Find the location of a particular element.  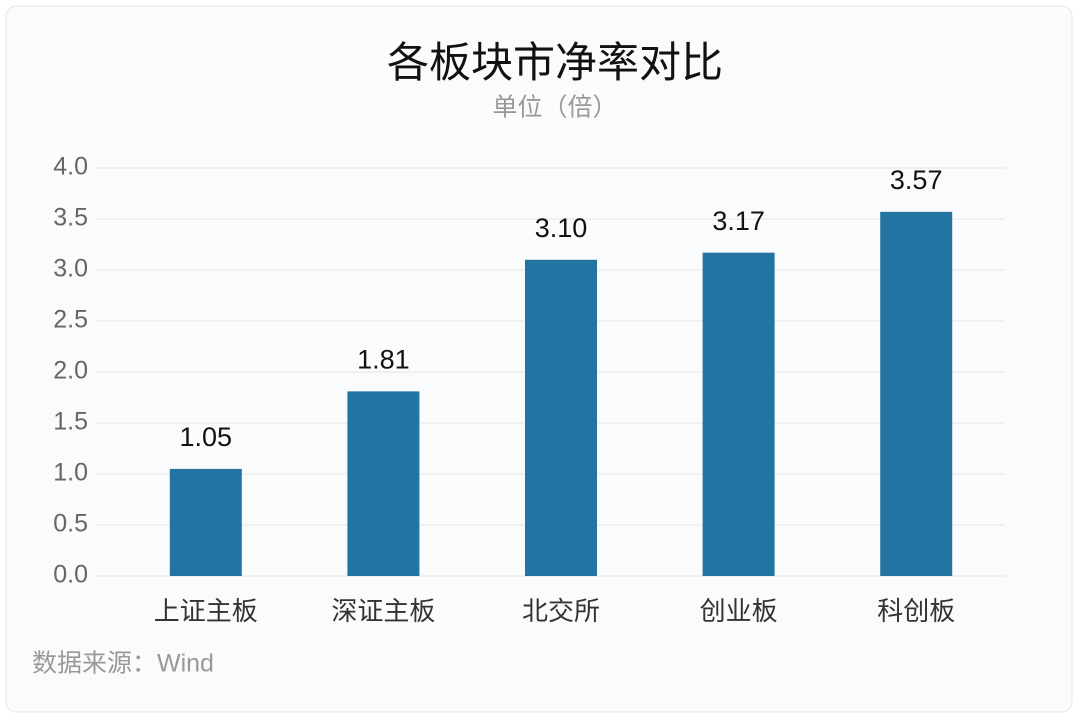

y-tick-label: 3.5 is located at coordinates (70, 218).